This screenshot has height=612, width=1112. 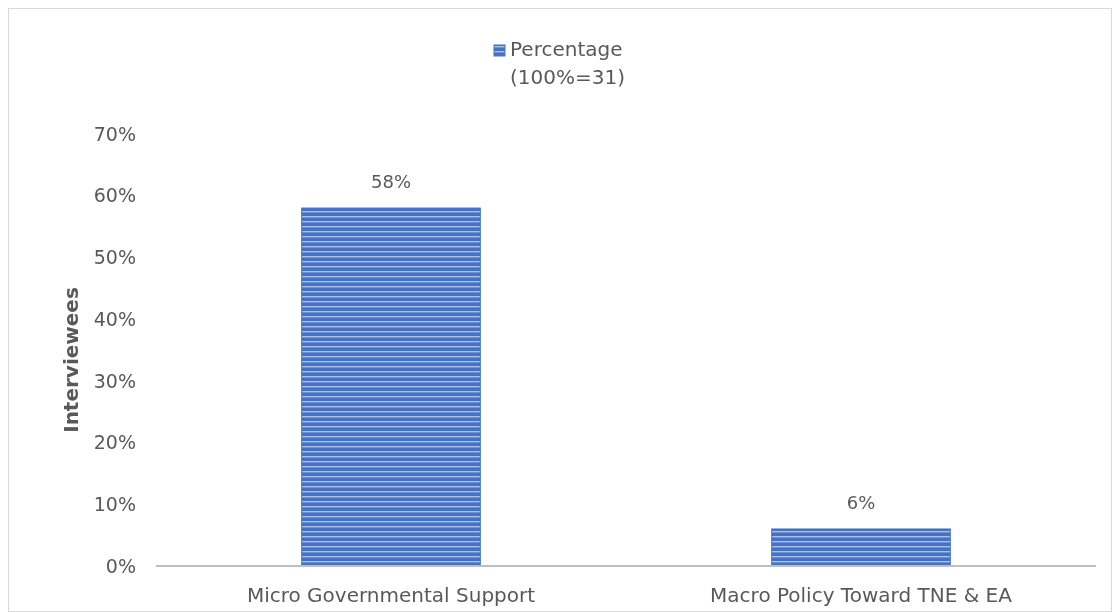 What do you see at coordinates (861, 595) in the screenshot?
I see `x-tick-label: Macro Policy Toward TNE & EA` at bounding box center [861, 595].